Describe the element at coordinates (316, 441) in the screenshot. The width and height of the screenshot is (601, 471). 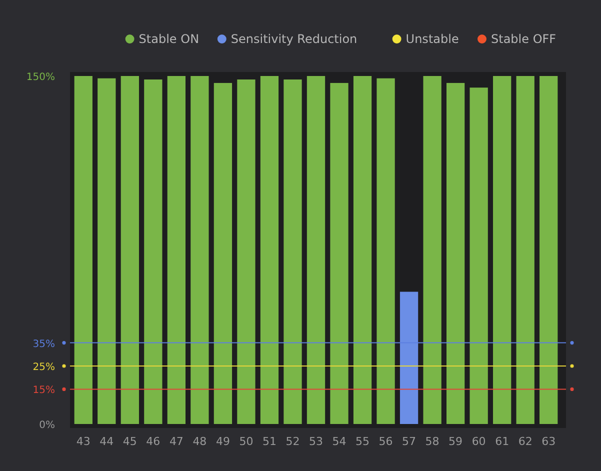
I see `x-tick-label: 53` at that location.